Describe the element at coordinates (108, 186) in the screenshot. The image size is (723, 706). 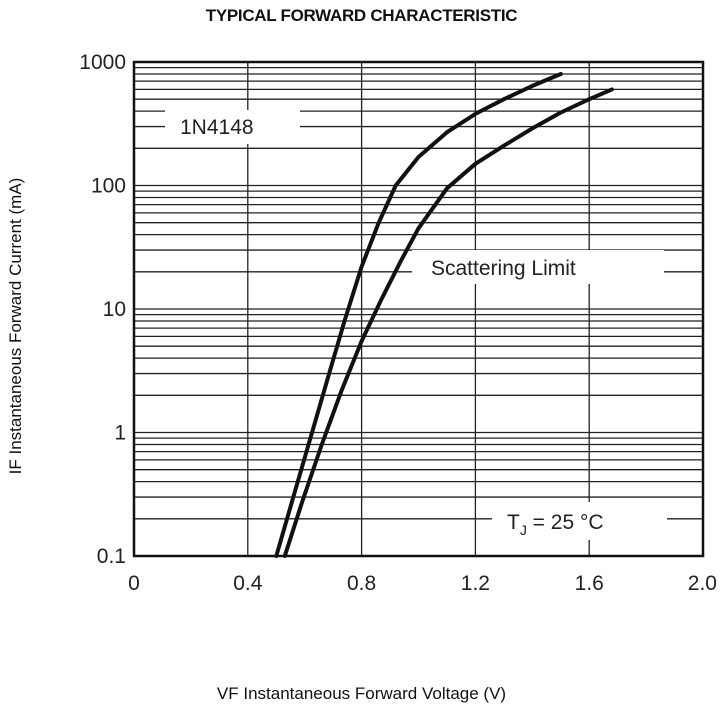
I see `y-tick-label: 100` at that location.